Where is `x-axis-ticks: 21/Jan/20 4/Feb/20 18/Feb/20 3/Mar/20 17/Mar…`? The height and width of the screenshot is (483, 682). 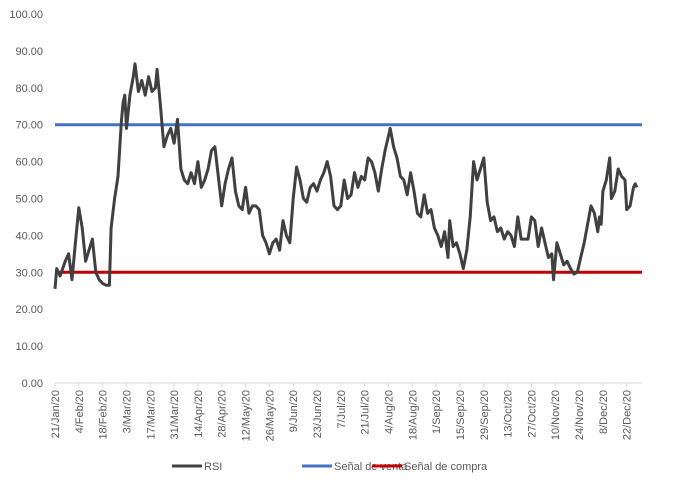 x-axis-ticks: 21/Jan/20 4/Feb/20 18/Feb/20 3/Mar/20 17/Mar… is located at coordinates (342, 412).